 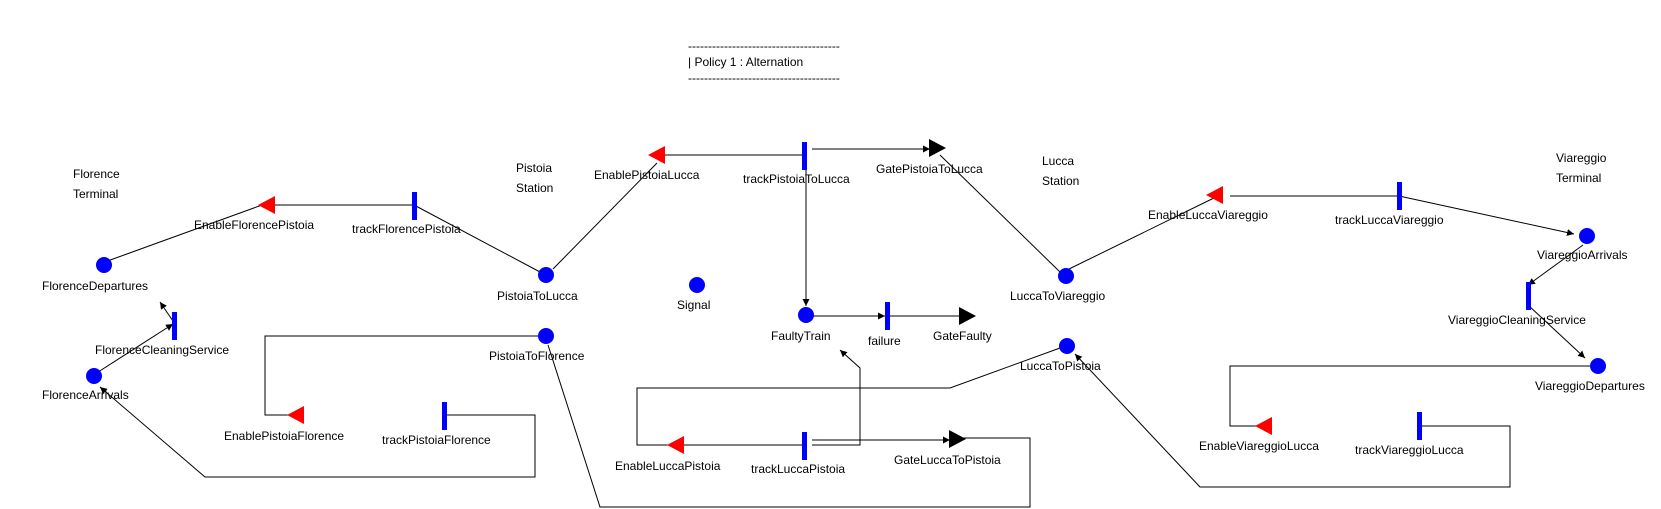 What do you see at coordinates (1263, 426) in the screenshot?
I see `enable-viareggio-lucca-icon` at bounding box center [1263, 426].